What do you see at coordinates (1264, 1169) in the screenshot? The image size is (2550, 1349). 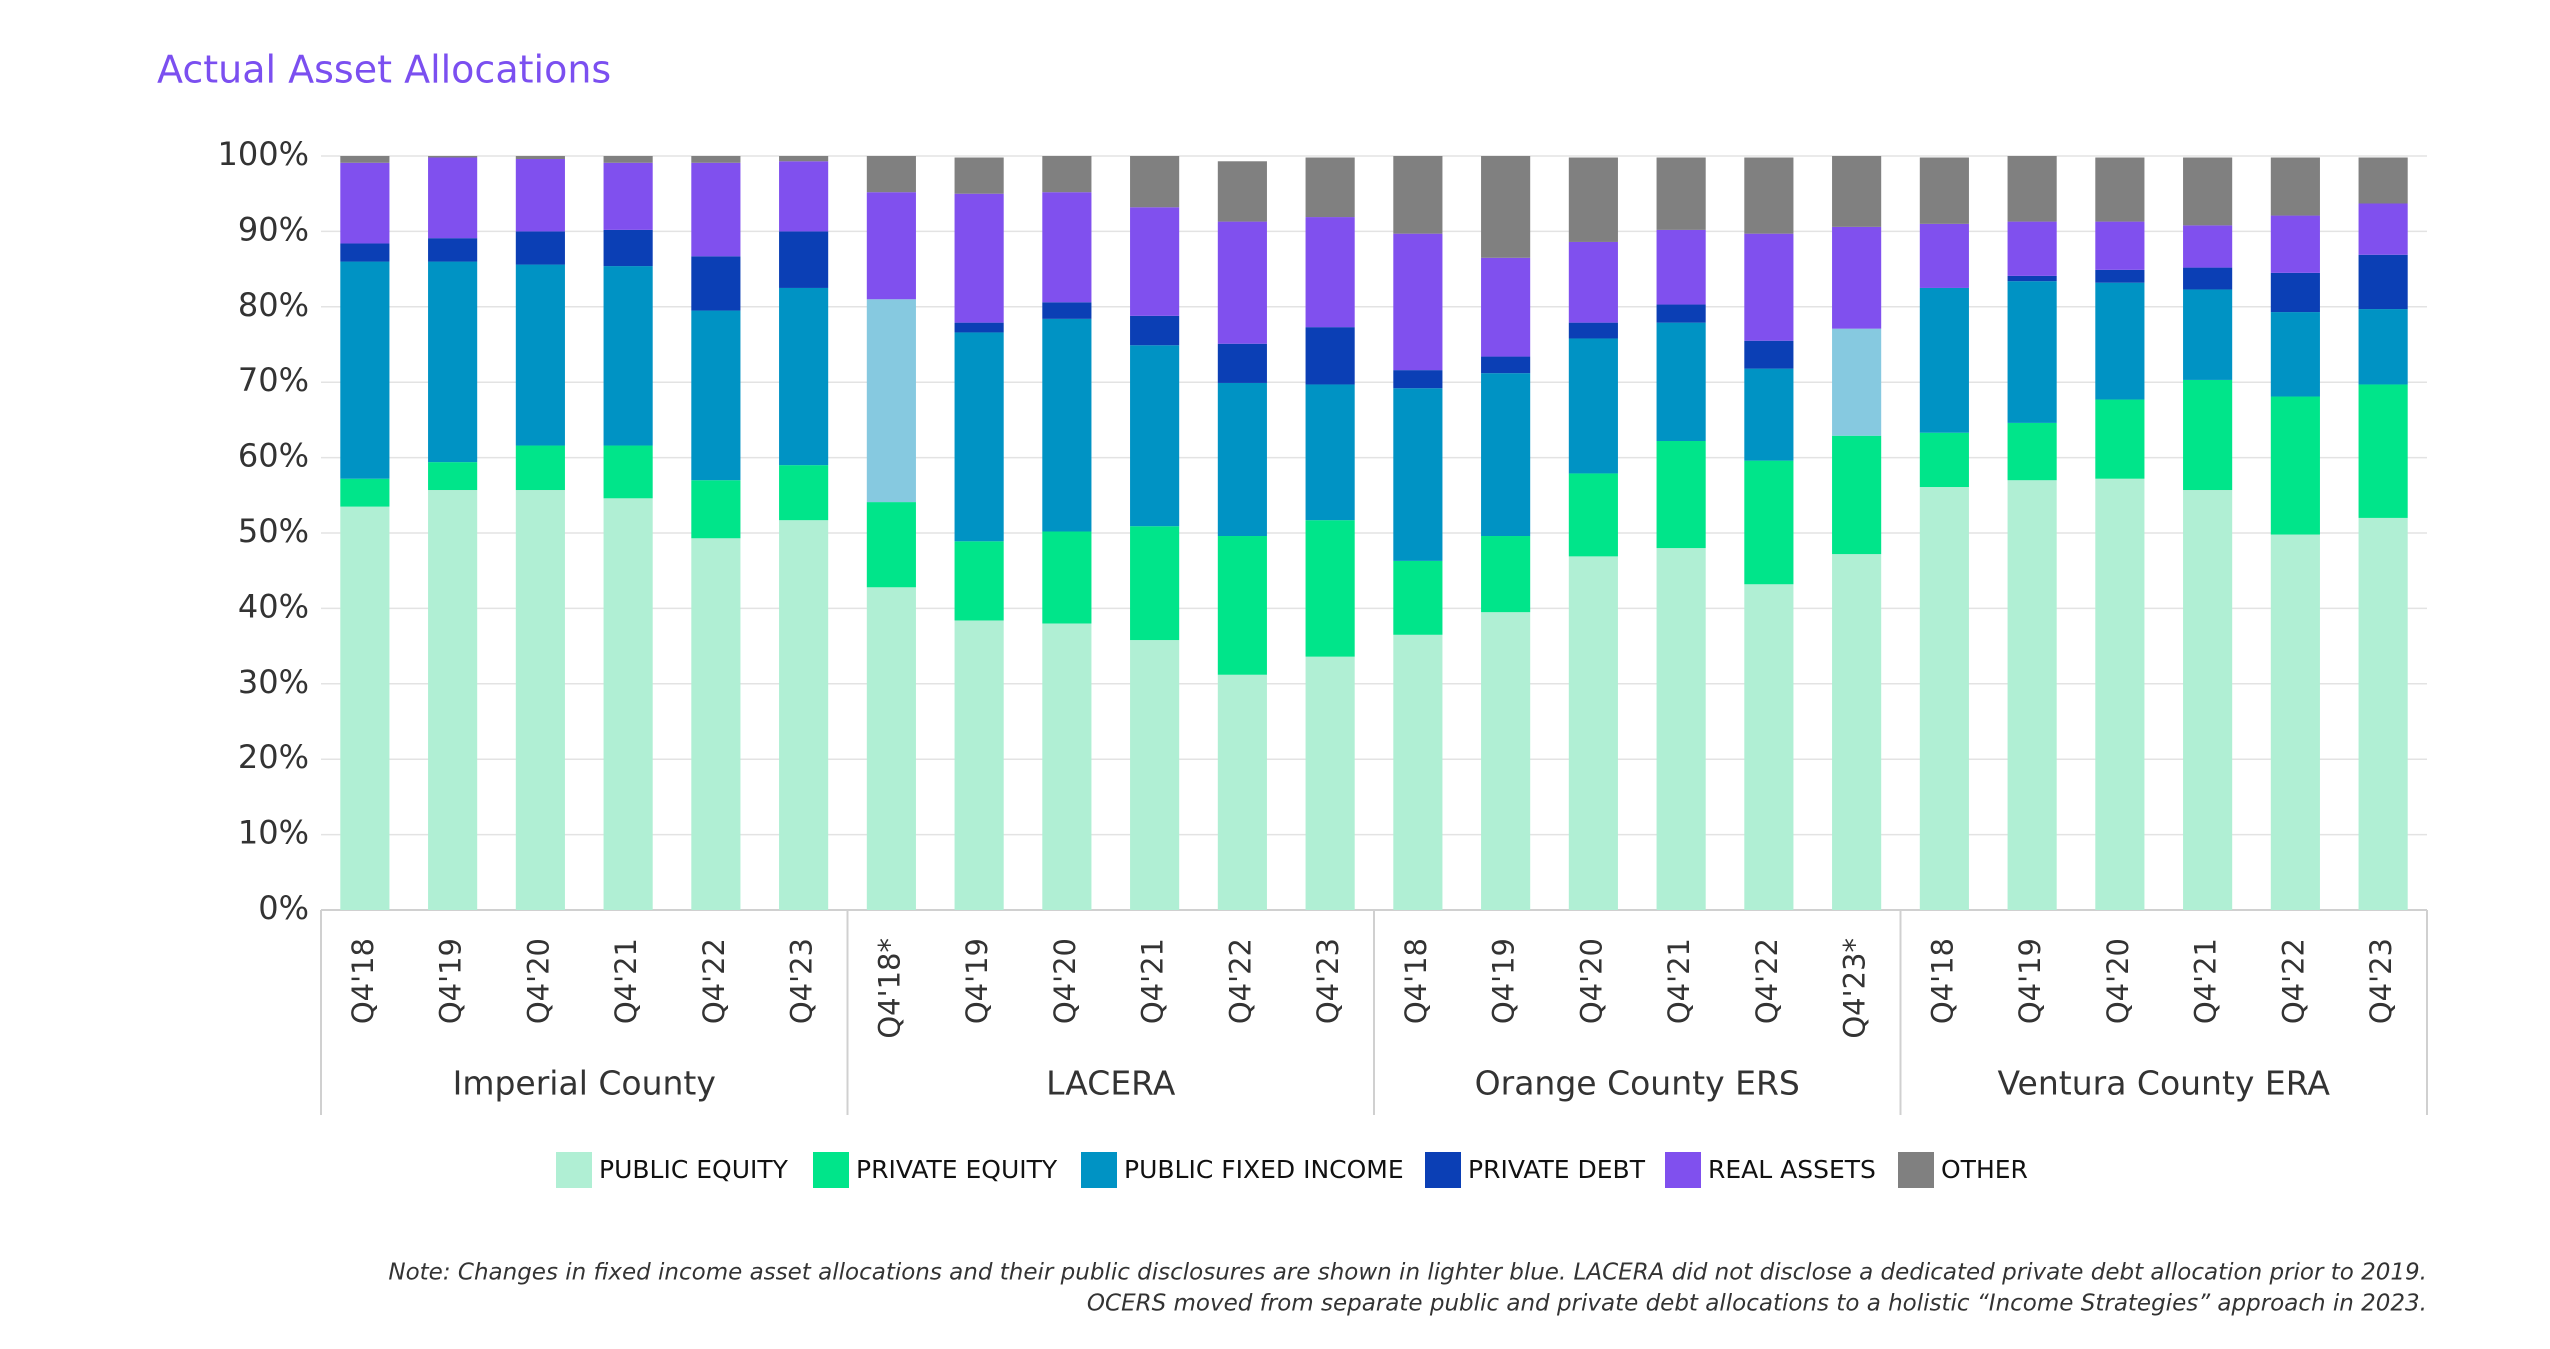 I see `legend-label: PUBLIC FIXED INCOME` at bounding box center [1264, 1169].